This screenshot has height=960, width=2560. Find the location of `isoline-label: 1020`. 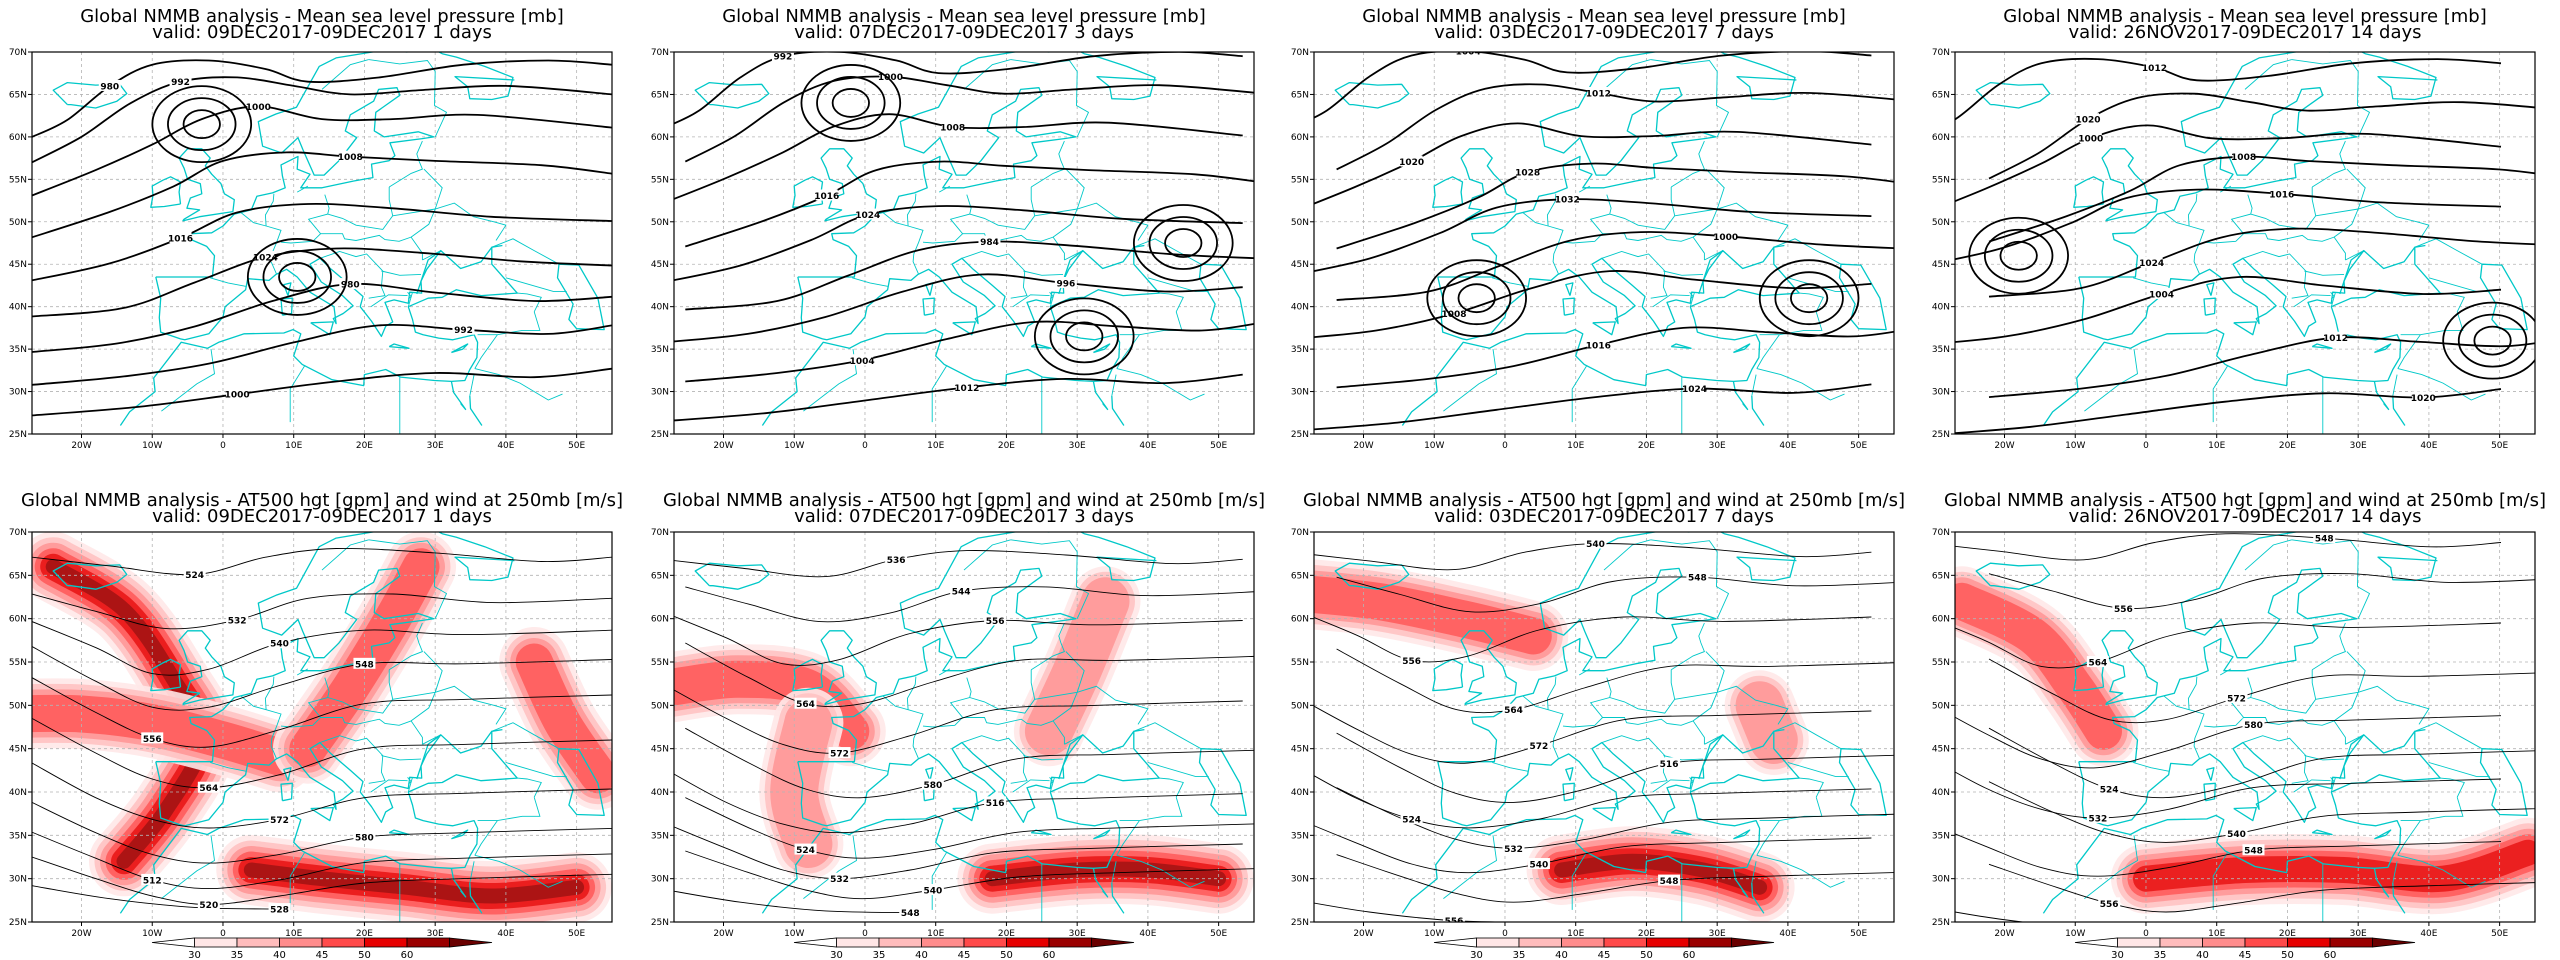

isoline-label: 1020 is located at coordinates (1411, 163).